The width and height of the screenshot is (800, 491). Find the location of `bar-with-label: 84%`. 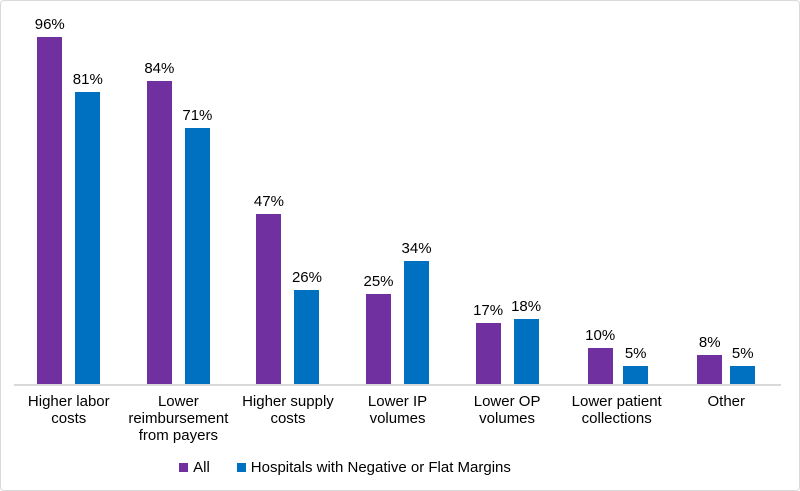

bar-with-label: 84% is located at coordinates (159, 222).